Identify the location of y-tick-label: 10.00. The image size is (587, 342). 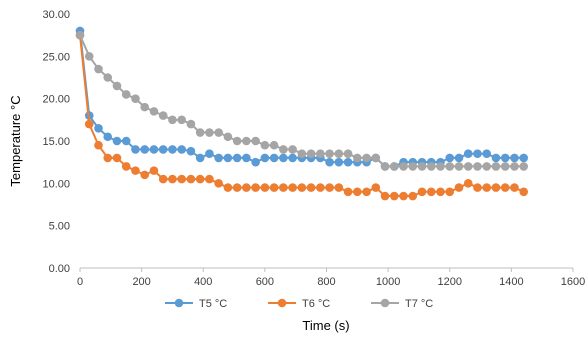
(56, 184).